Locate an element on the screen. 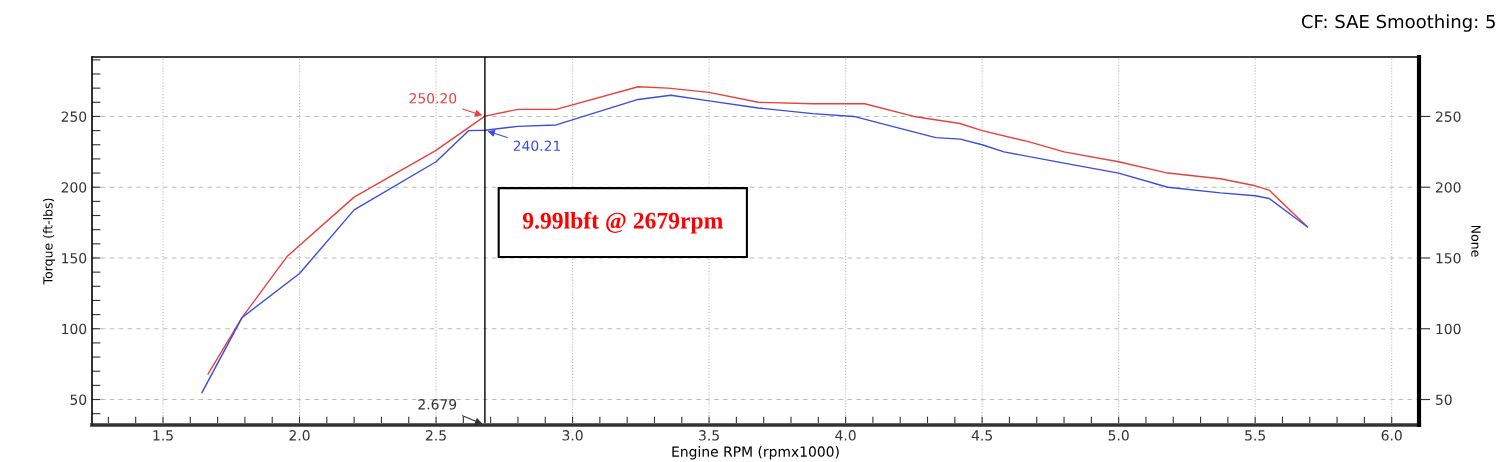  x-tick-label: 3.5 is located at coordinates (709, 435).